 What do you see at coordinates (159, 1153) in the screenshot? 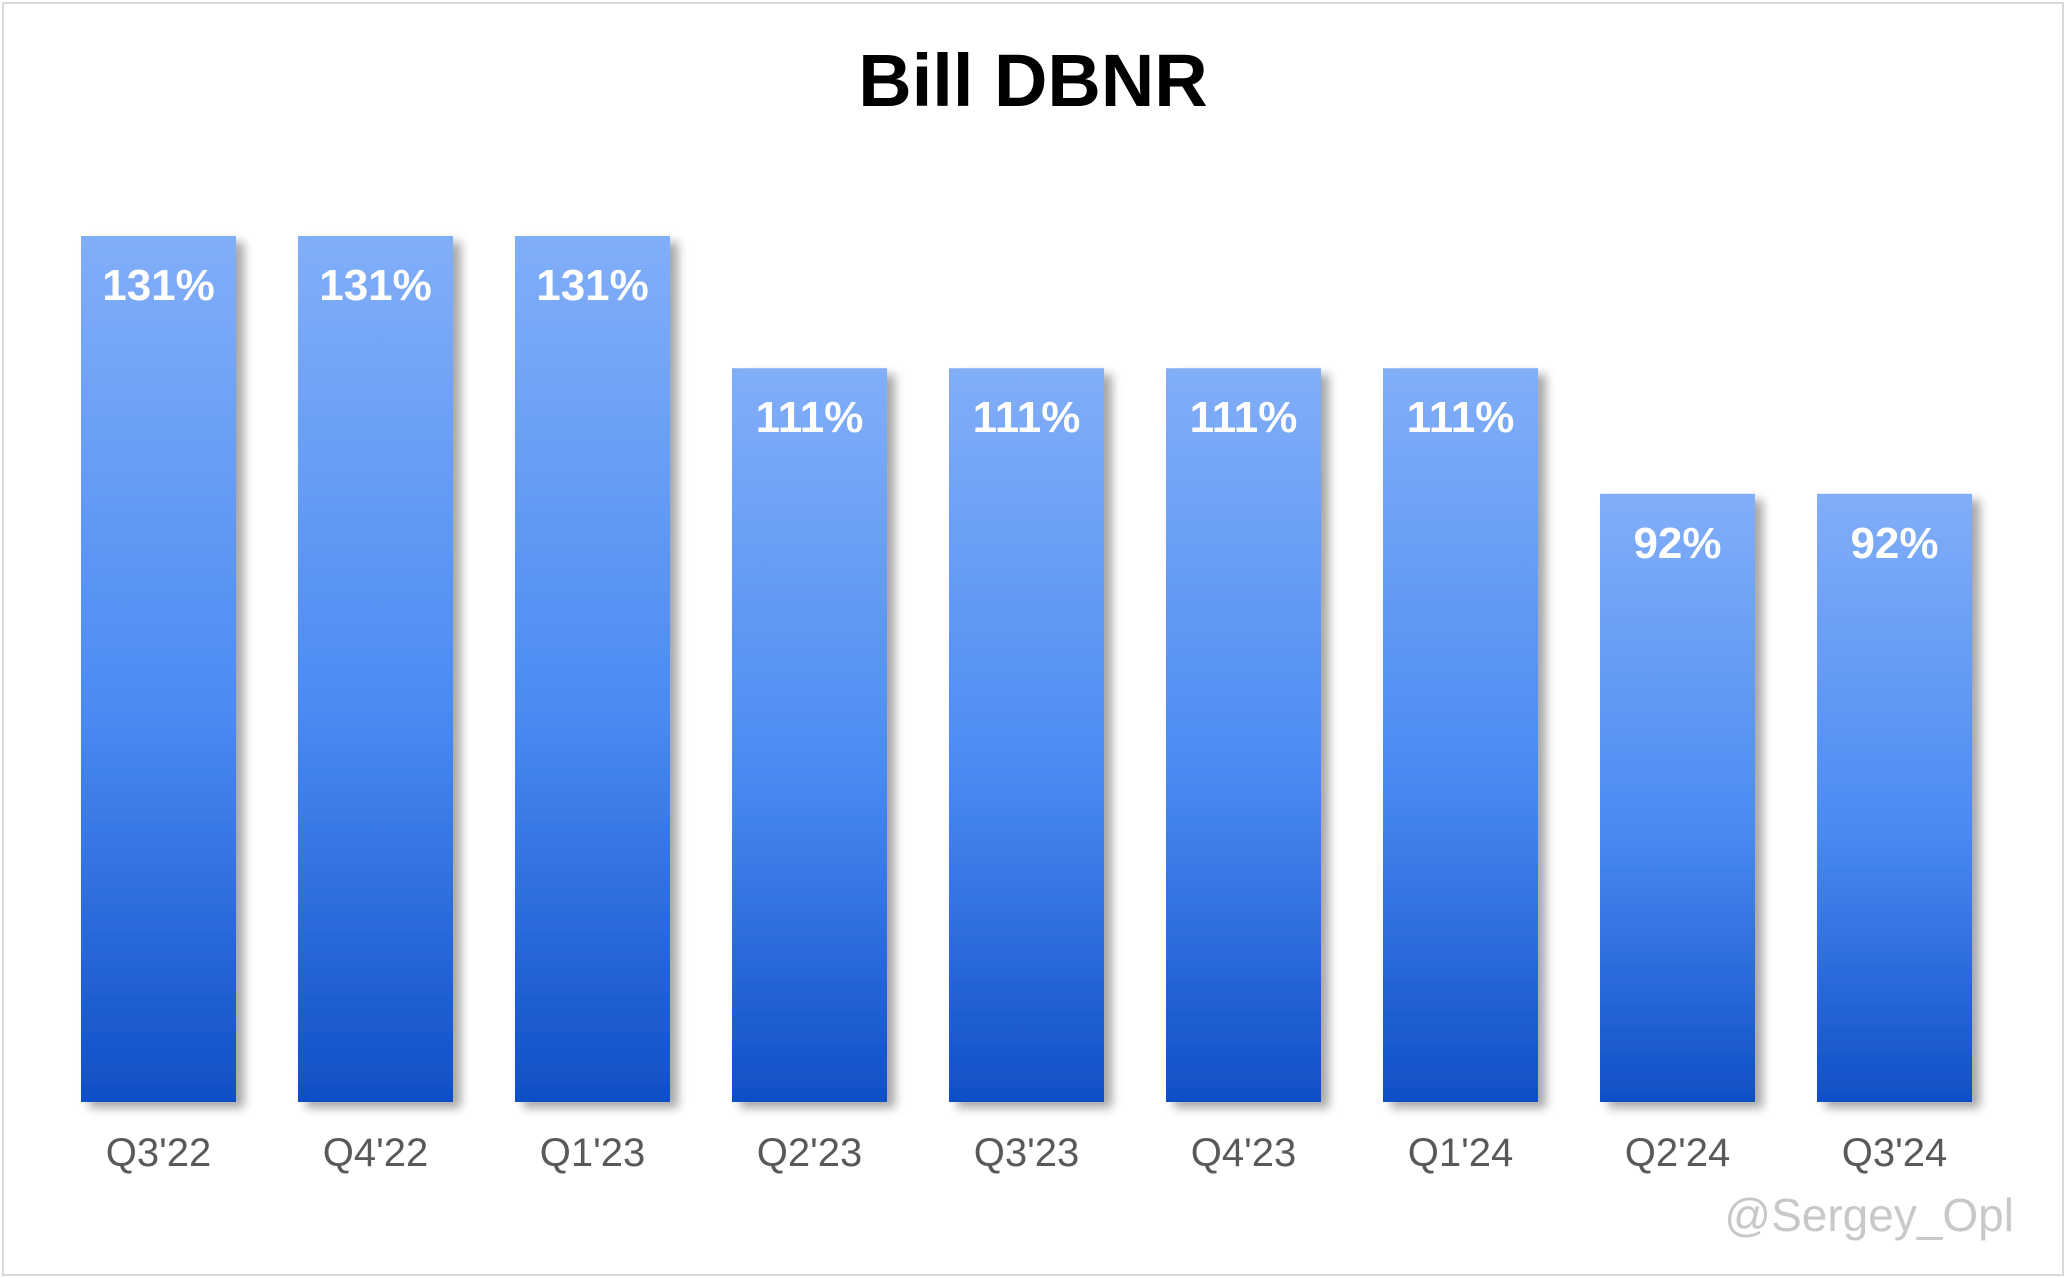
I see `tick-label-Q3'22: Q3'22` at bounding box center [159, 1153].